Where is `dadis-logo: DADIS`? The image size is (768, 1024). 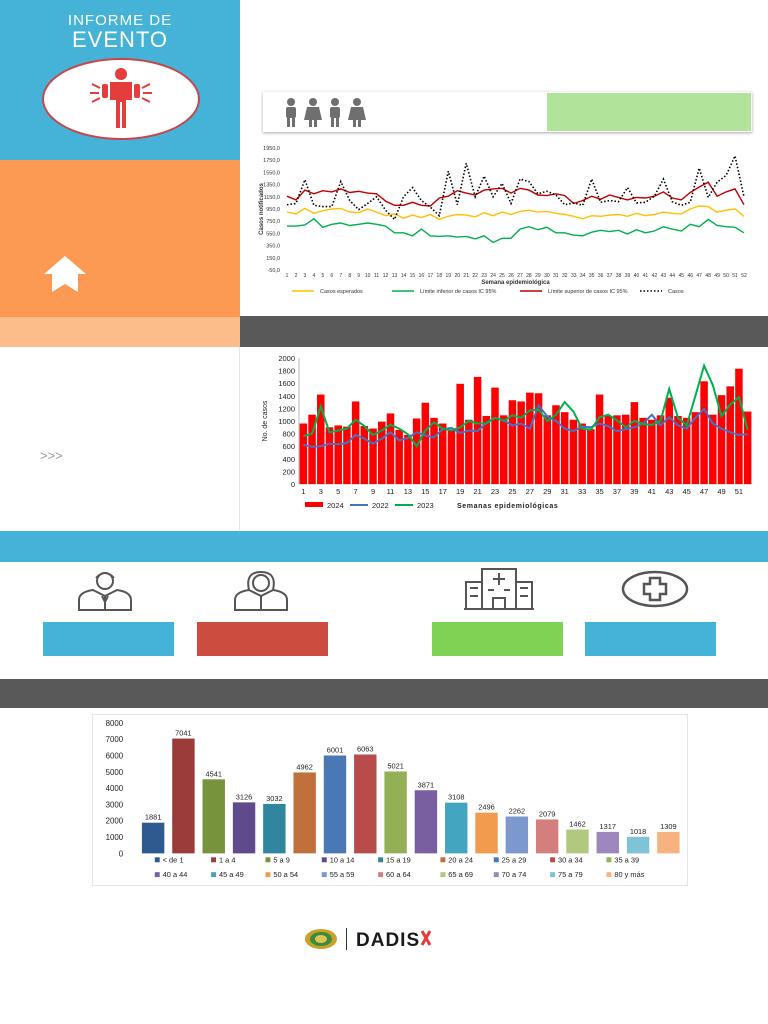
dadis-logo: DADIS is located at coordinates (412, 939).